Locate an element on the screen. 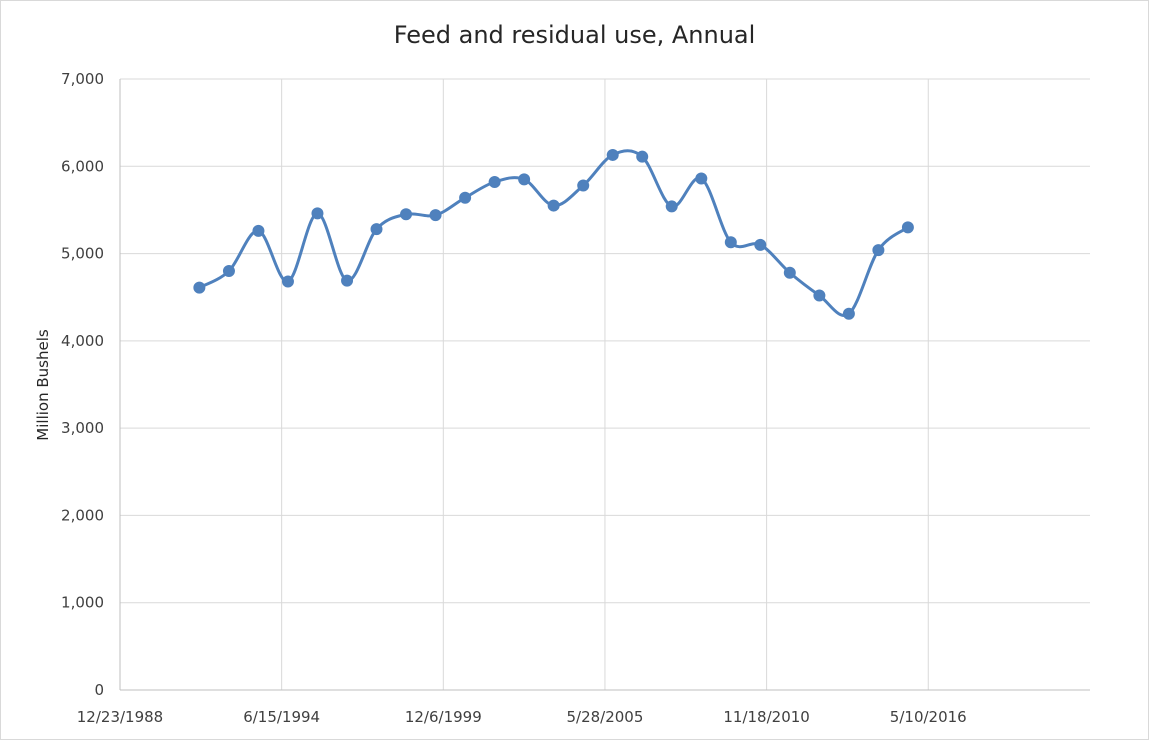 The image size is (1149, 740). x-tick-label: 11/18/2010 is located at coordinates (766, 717).